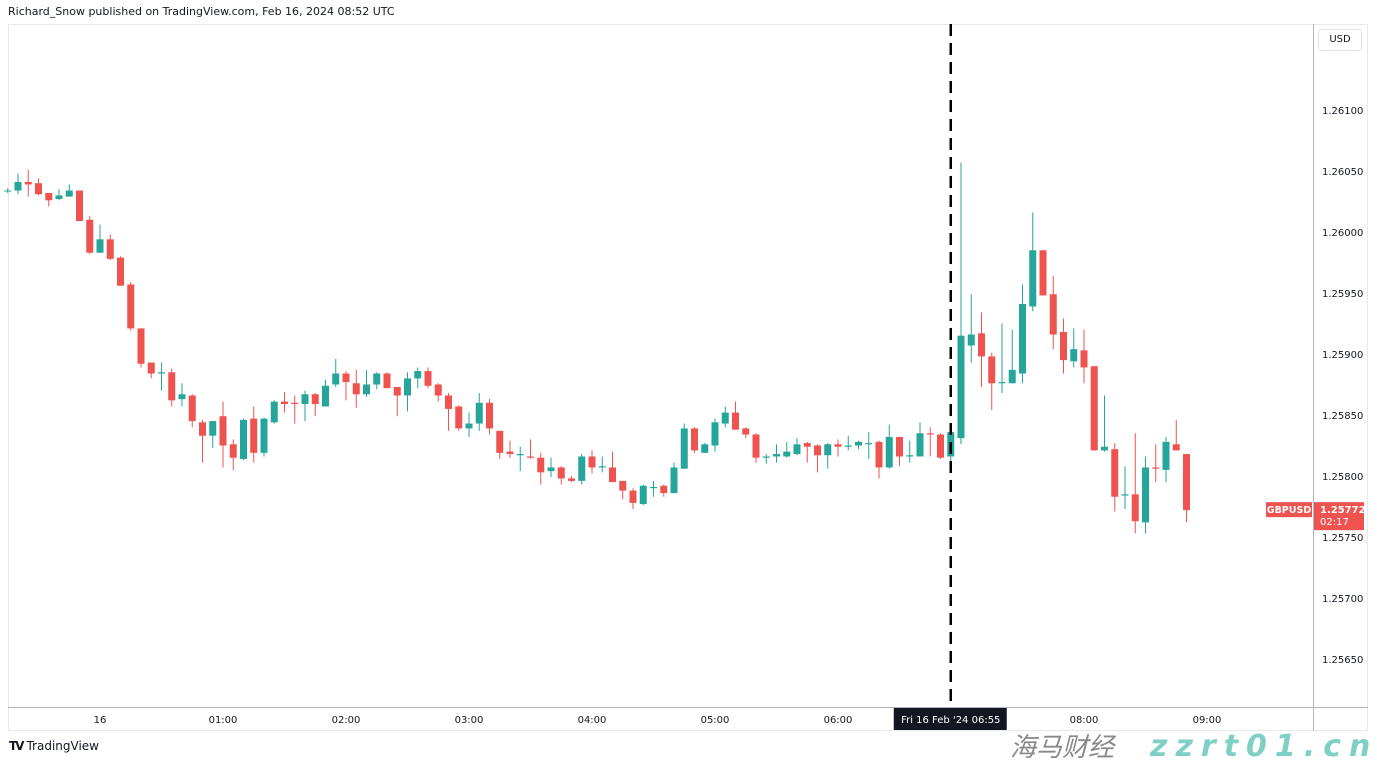 The width and height of the screenshot is (1377, 764). Describe the element at coordinates (838, 720) in the screenshot. I see `time-tick-label: 06:00` at that location.